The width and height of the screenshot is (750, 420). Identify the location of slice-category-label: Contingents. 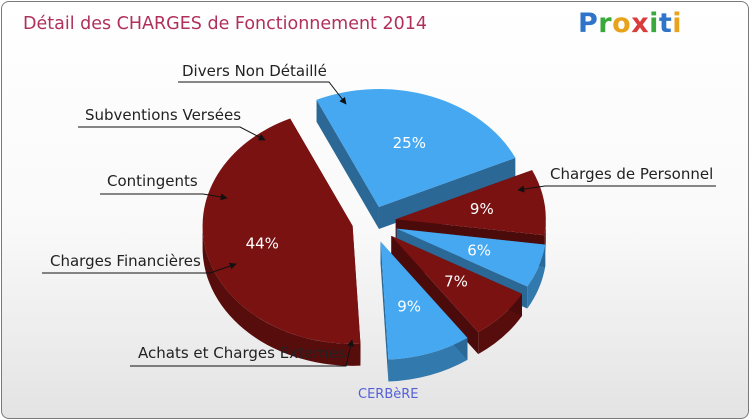
(152, 181).